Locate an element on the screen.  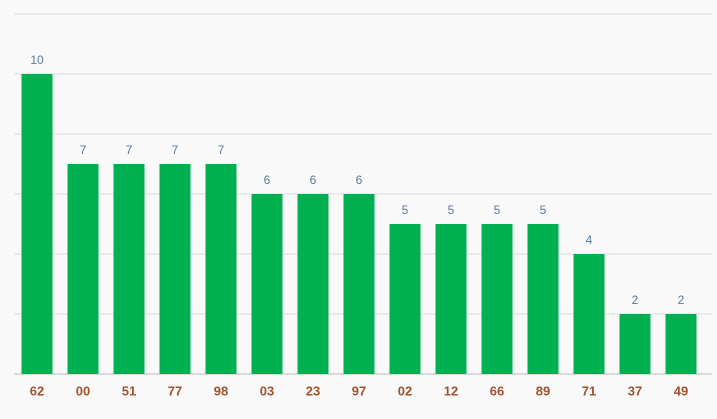
data-label: 10 is located at coordinates (37, 60).